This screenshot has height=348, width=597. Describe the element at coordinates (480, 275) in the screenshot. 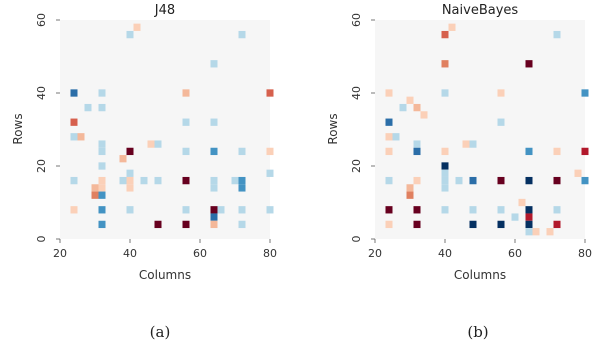

I see `x-axis-label: Columns` at that location.